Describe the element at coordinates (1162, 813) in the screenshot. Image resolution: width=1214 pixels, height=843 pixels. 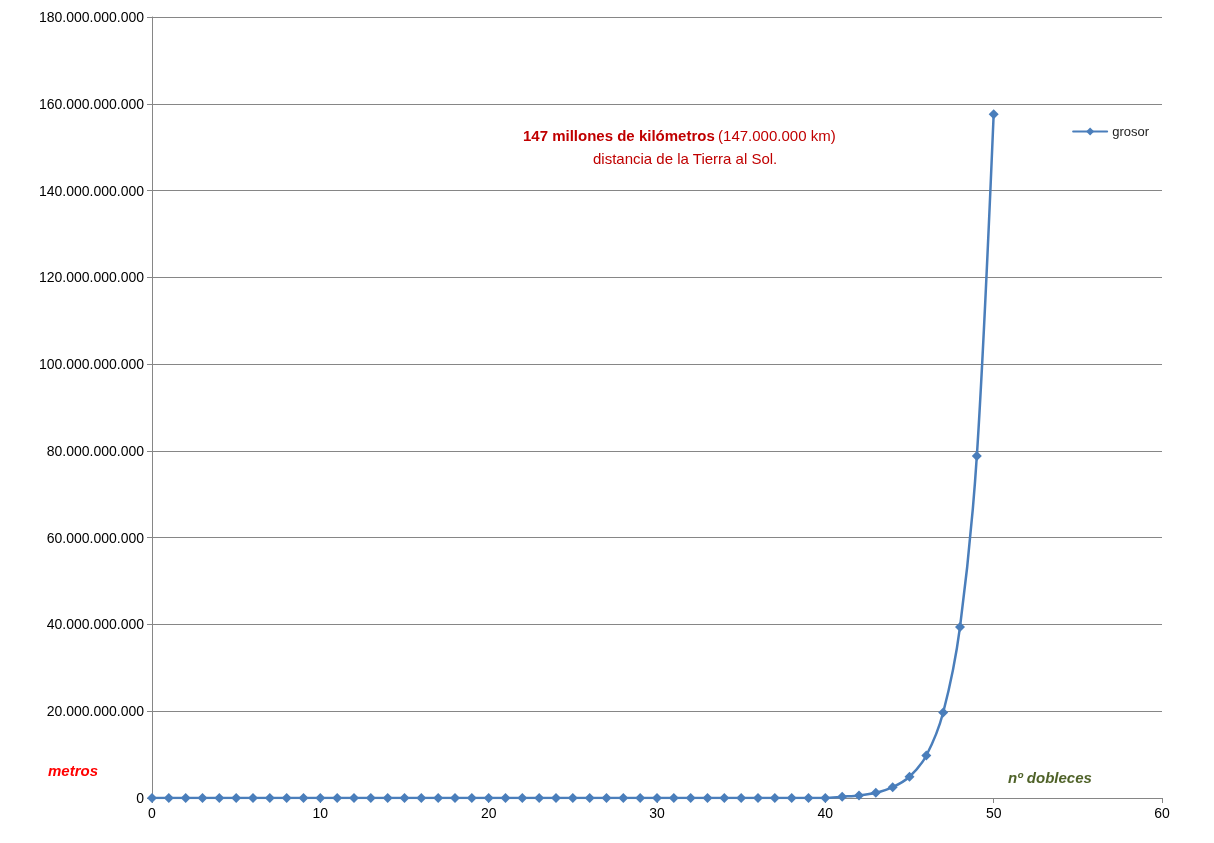
I see `x-tick-label: 60` at that location.